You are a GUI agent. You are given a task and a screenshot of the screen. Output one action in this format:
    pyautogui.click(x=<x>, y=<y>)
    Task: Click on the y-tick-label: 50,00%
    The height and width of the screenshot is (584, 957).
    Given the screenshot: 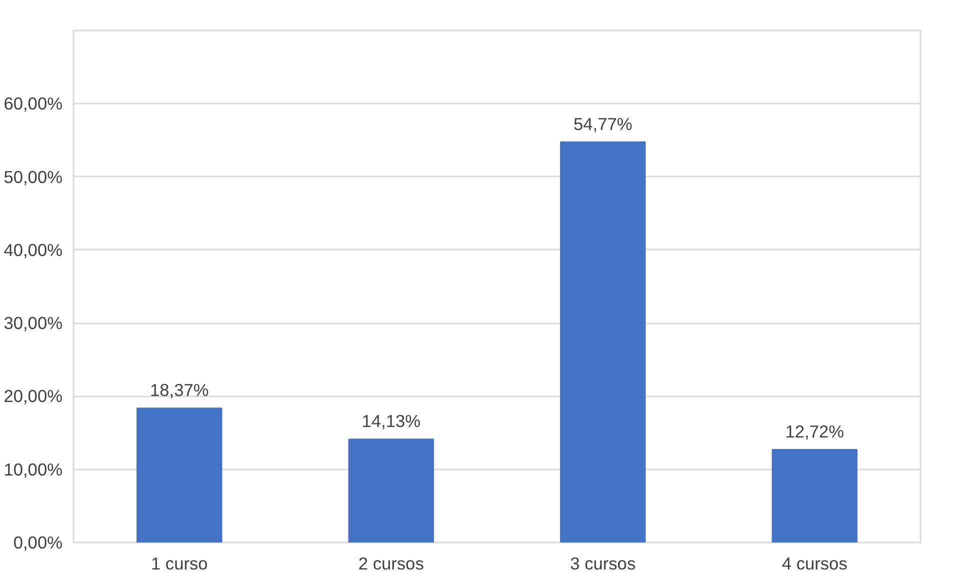 What is the action you would take?
    pyautogui.click(x=33, y=176)
    